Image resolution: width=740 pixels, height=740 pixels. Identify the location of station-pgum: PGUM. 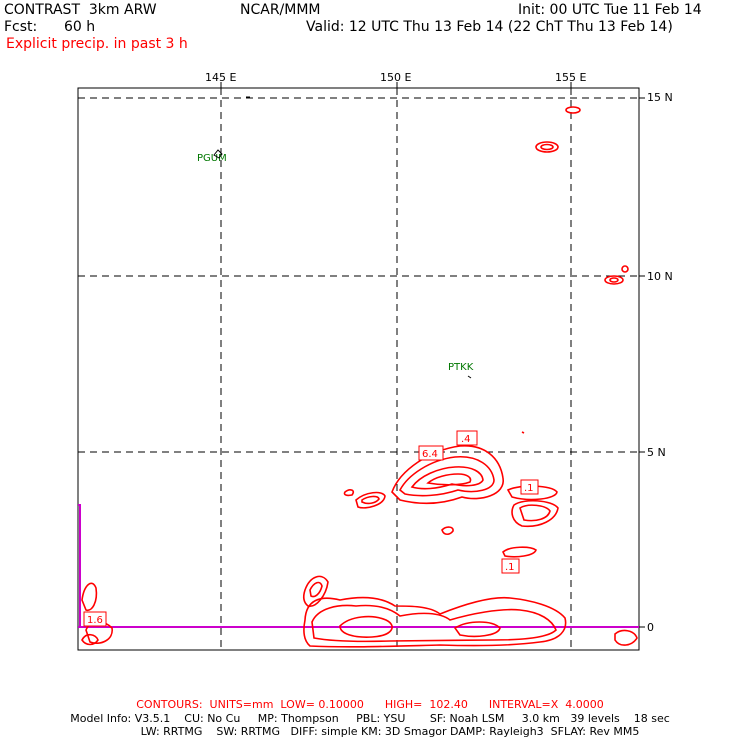
(212, 158).